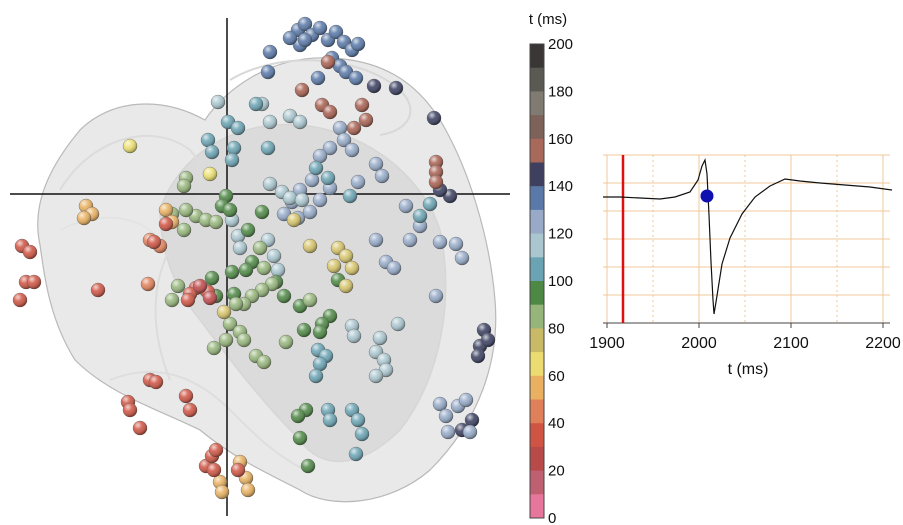 The height and width of the screenshot is (525, 903). What do you see at coordinates (748, 236) in the screenshot?
I see `signal-trace` at bounding box center [748, 236].